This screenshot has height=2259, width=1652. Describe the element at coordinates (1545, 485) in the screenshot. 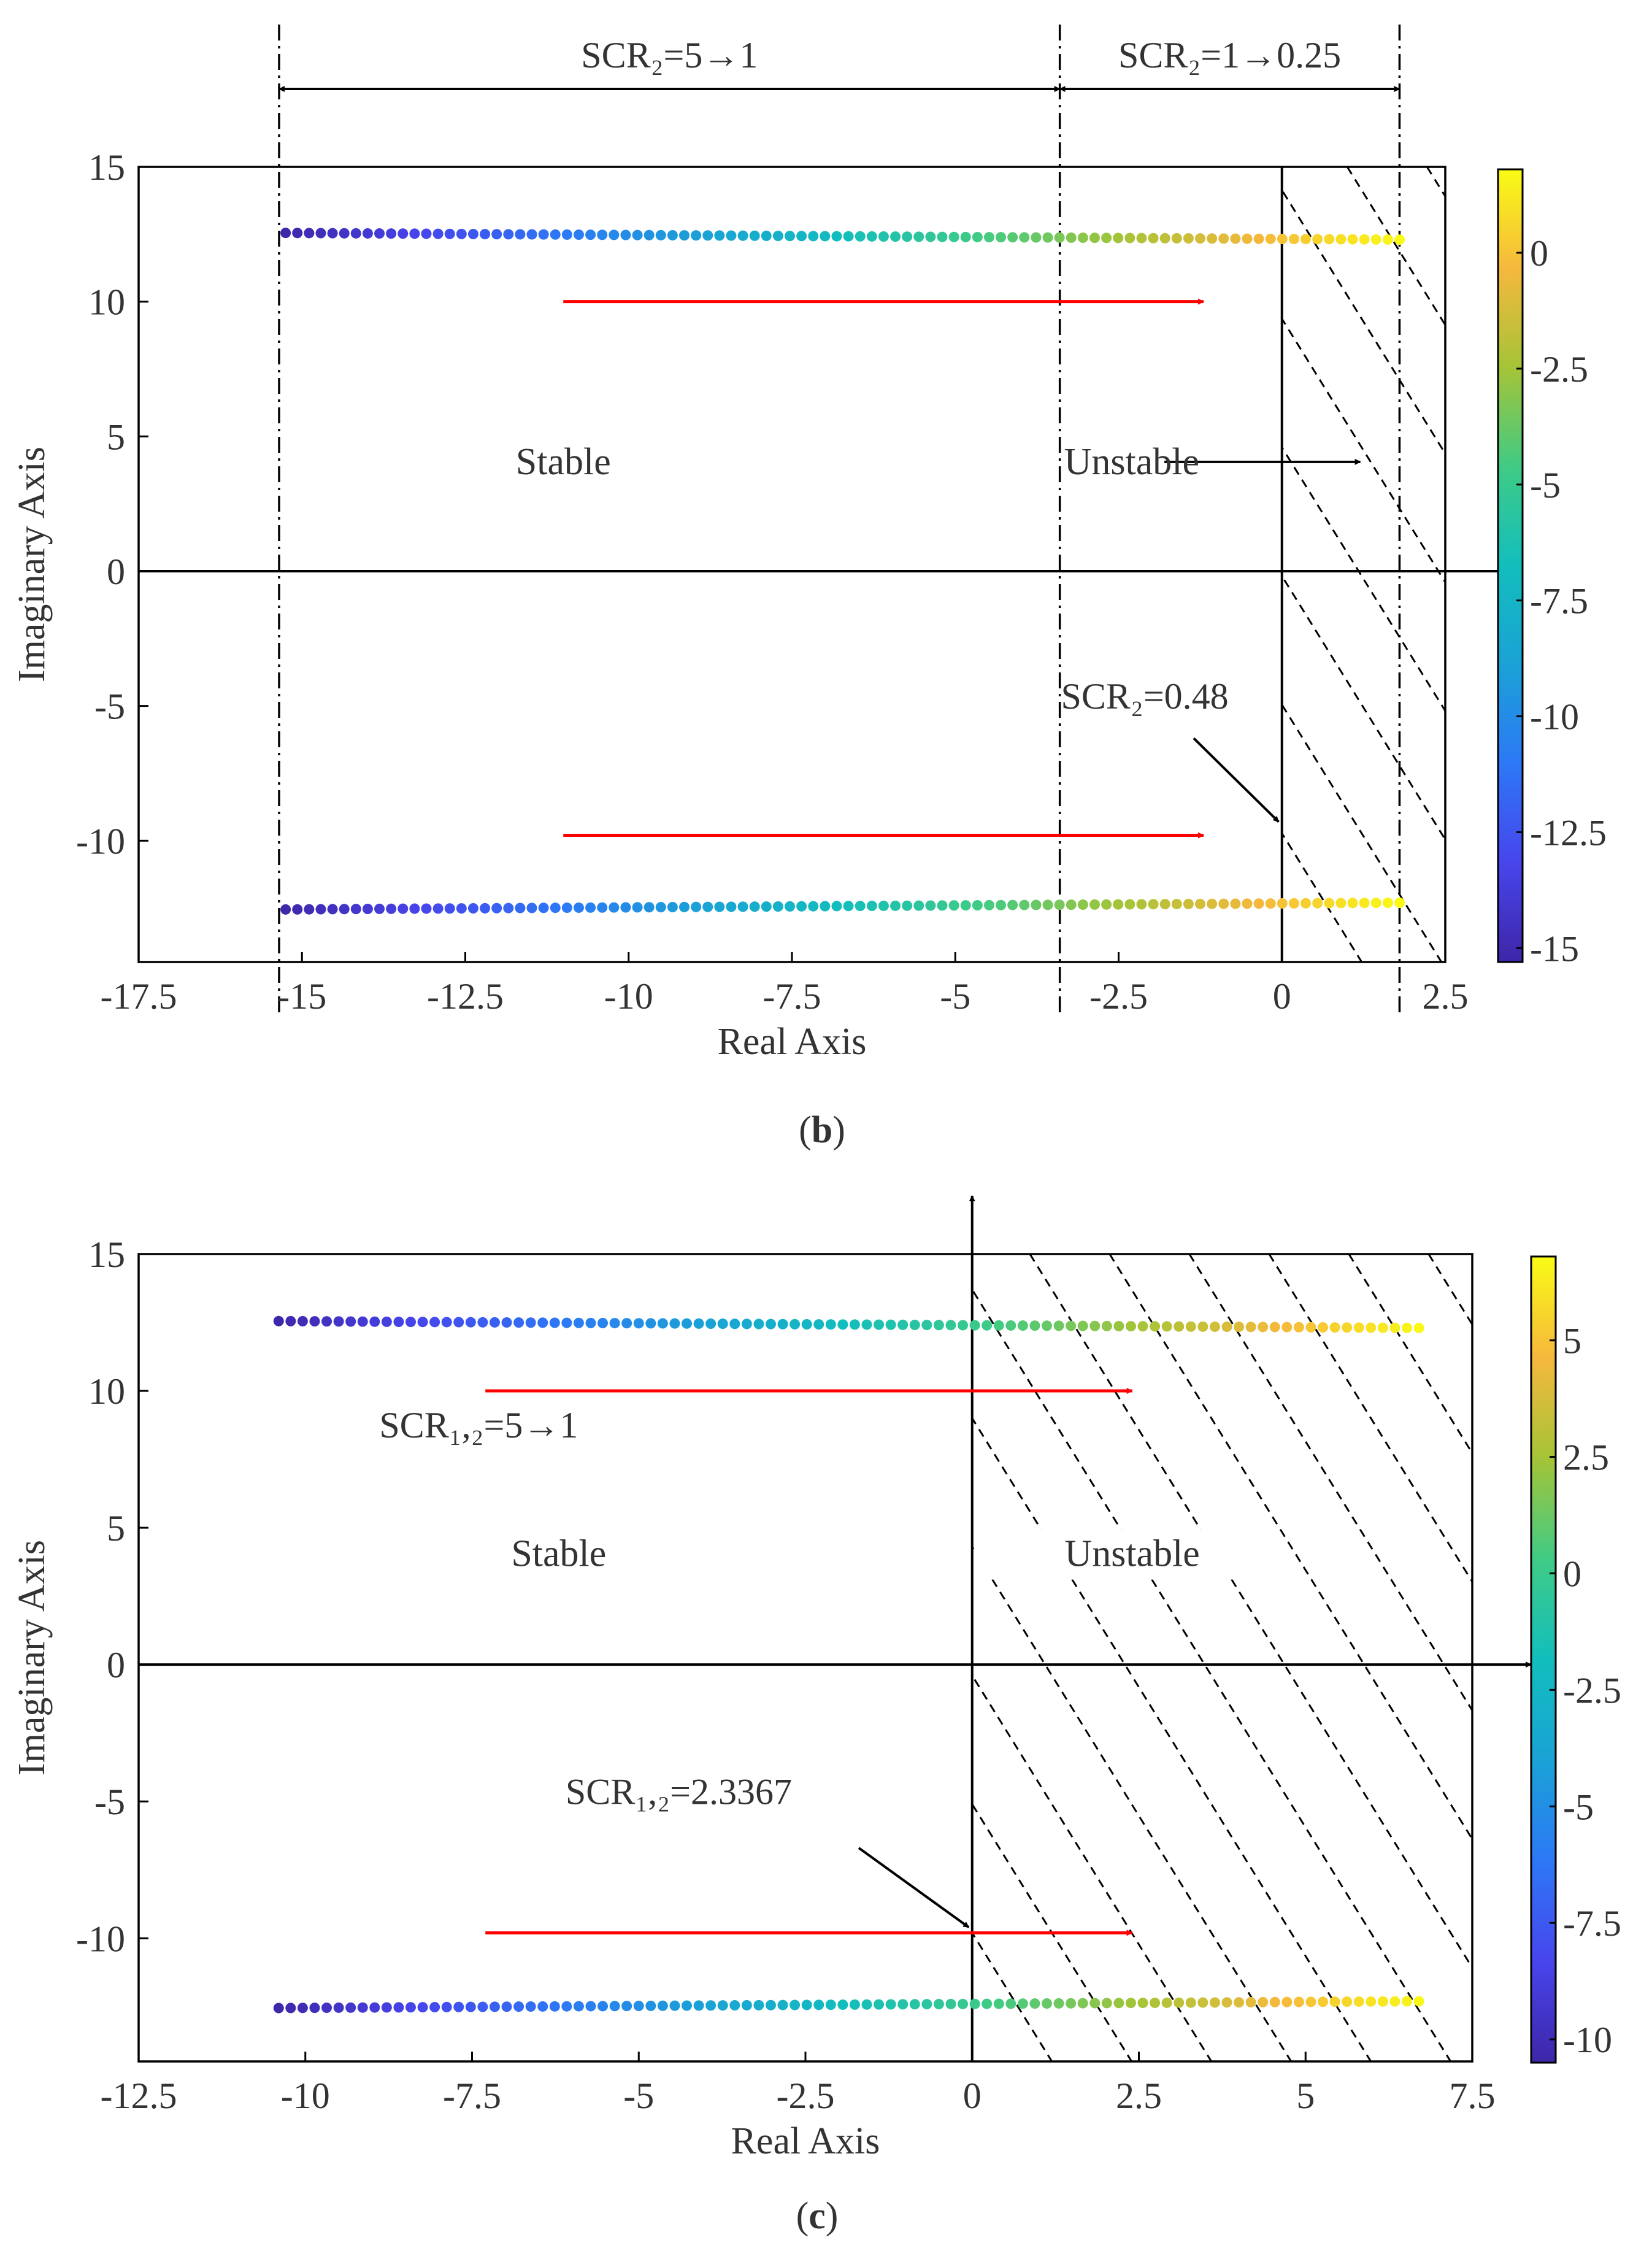

I see `colorbar-tick-label: -5` at that location.